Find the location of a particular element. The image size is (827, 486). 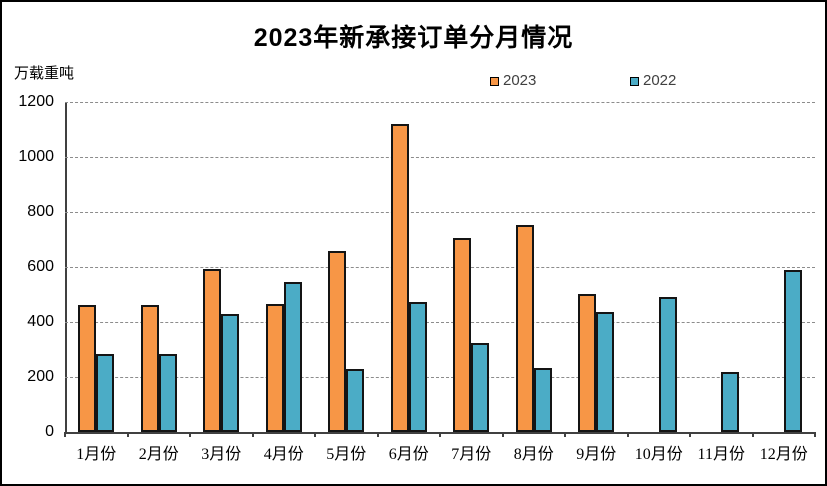

bar-2022-5月份 is located at coordinates (355, 400).